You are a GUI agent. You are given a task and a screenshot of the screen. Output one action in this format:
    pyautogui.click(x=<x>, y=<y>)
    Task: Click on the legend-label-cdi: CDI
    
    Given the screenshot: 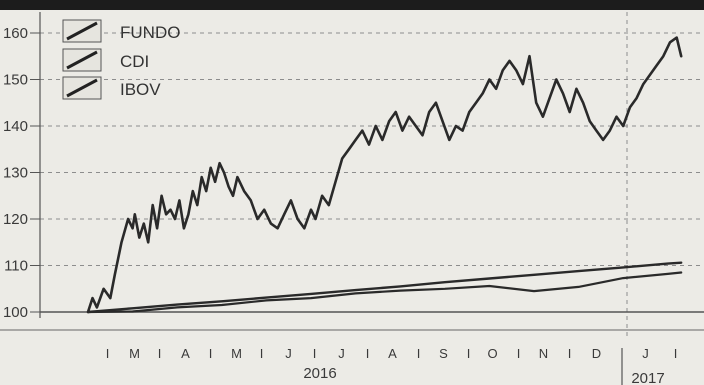 What is the action you would take?
    pyautogui.click(x=134, y=61)
    